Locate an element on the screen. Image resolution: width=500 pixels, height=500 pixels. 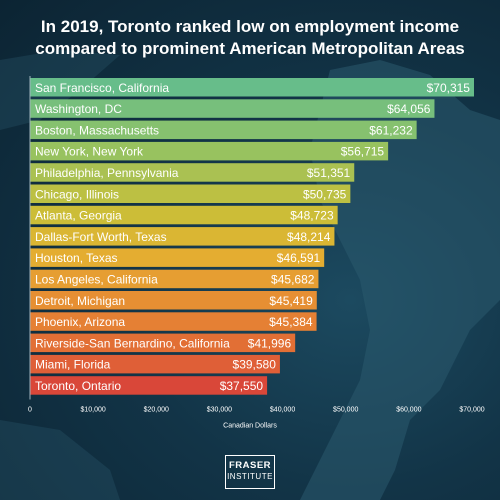
bar-category-label: Houston, Texas is located at coordinates (76, 258).